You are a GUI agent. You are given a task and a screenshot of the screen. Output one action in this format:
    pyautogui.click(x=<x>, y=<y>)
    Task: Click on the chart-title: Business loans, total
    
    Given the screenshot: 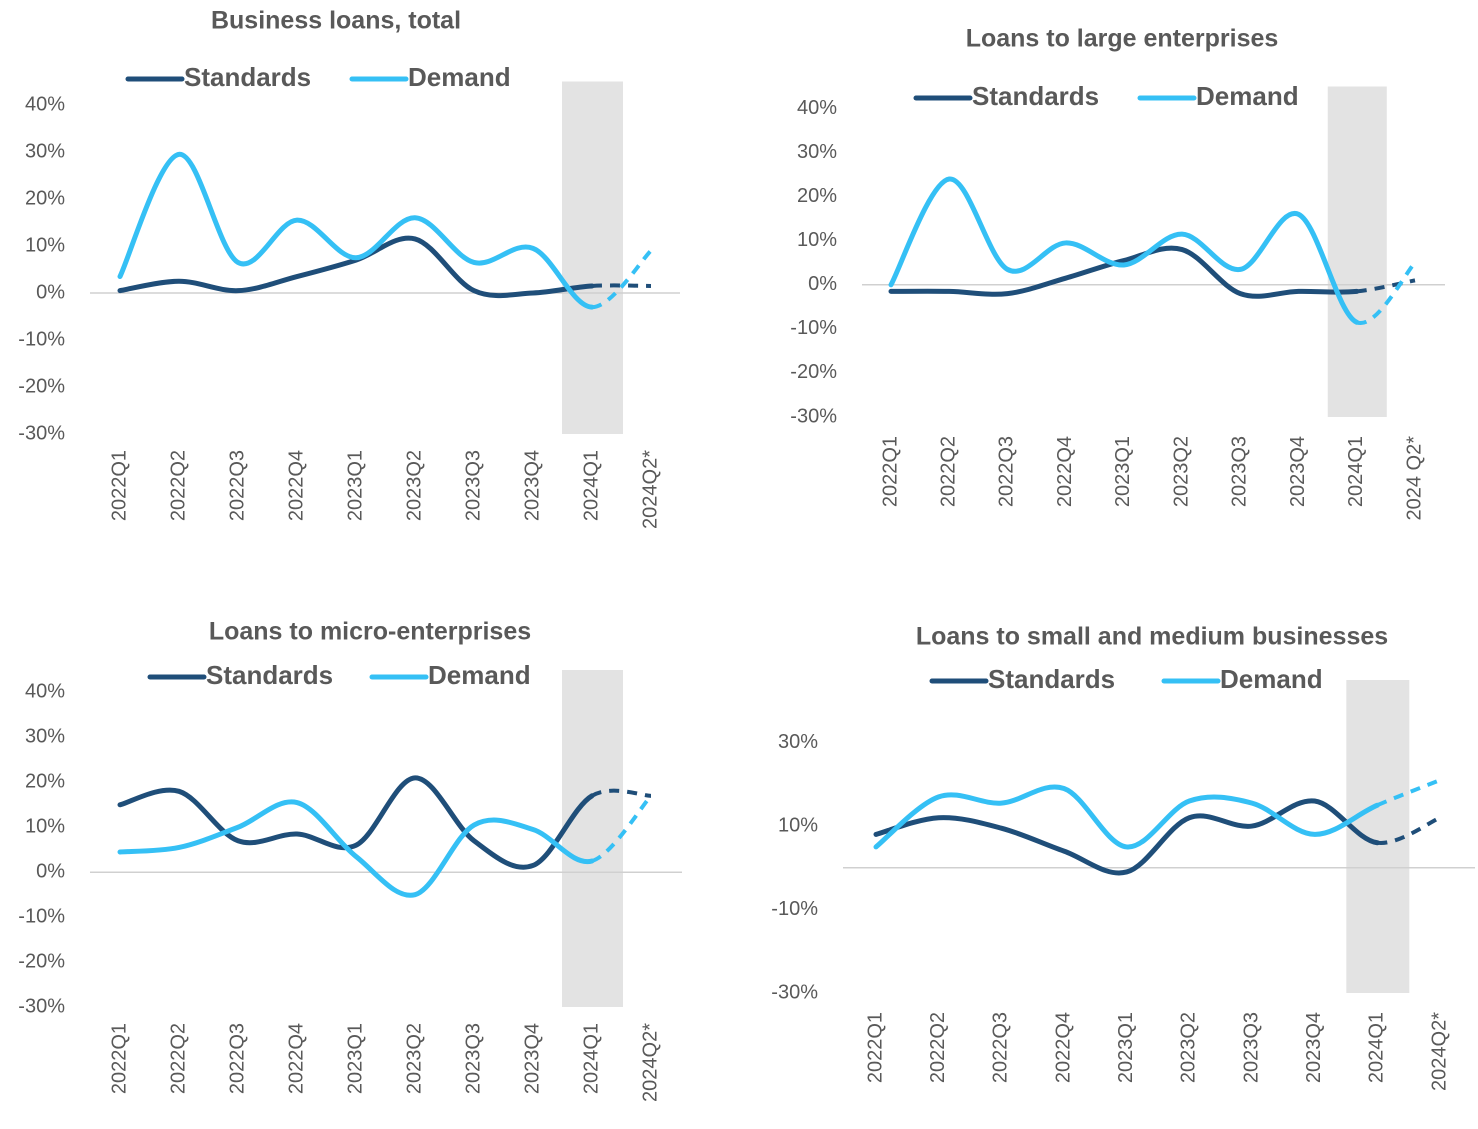 What is the action you would take?
    pyautogui.click(x=336, y=21)
    